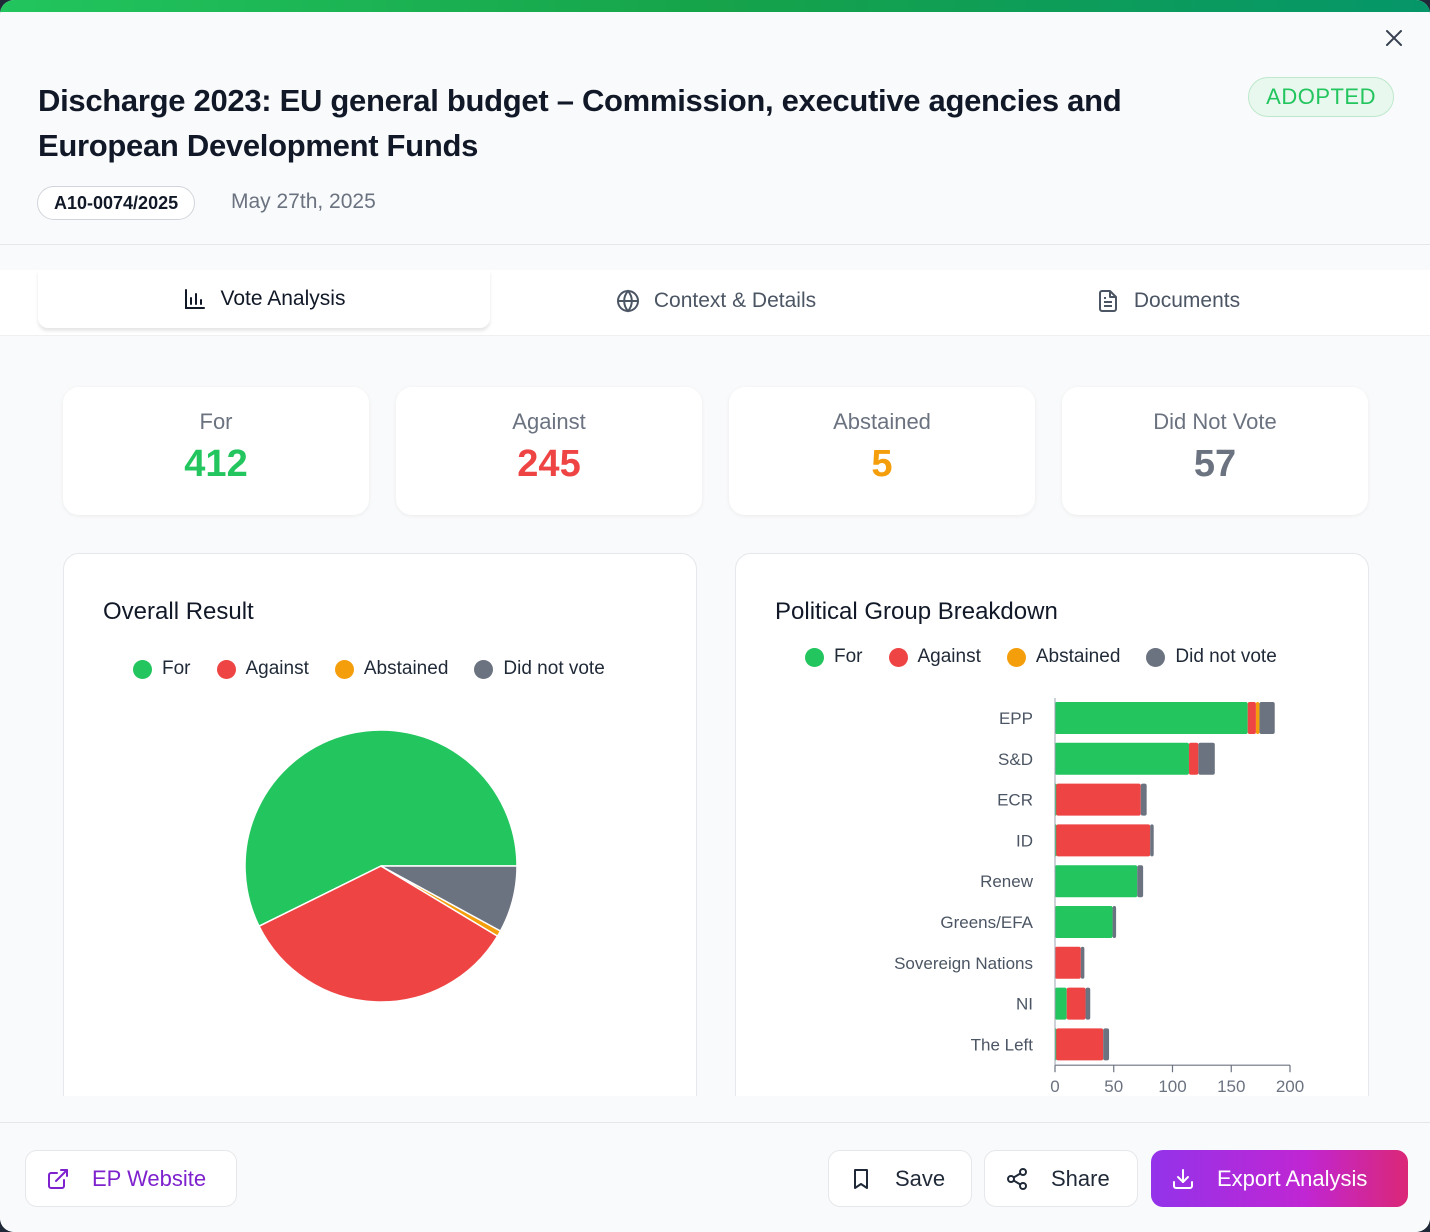 The image size is (1430, 1232). I want to click on accent-bar, so click(715, 6).